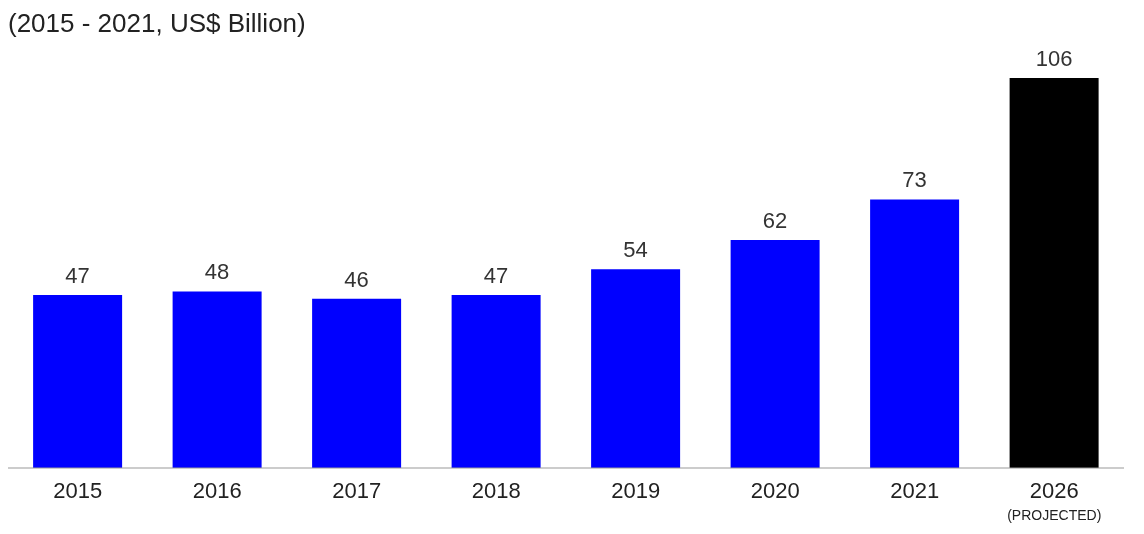 This screenshot has width=1144, height=534. What do you see at coordinates (775, 490) in the screenshot?
I see `x-tick-label: 2020` at bounding box center [775, 490].